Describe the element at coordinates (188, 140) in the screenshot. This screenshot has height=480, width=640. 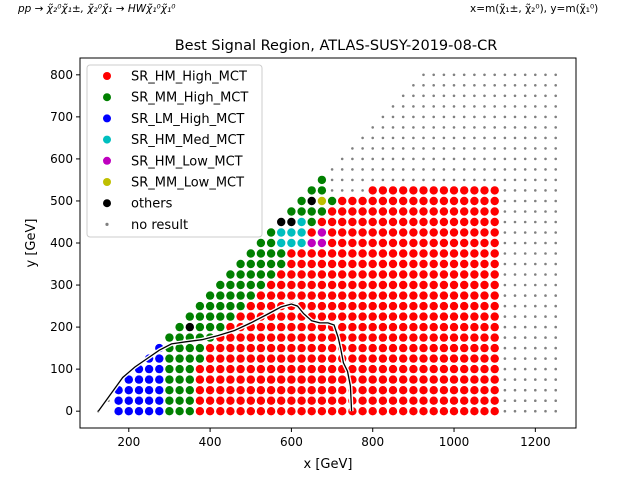
I see `legend-label: SR_HM_Med_MCT` at that location.